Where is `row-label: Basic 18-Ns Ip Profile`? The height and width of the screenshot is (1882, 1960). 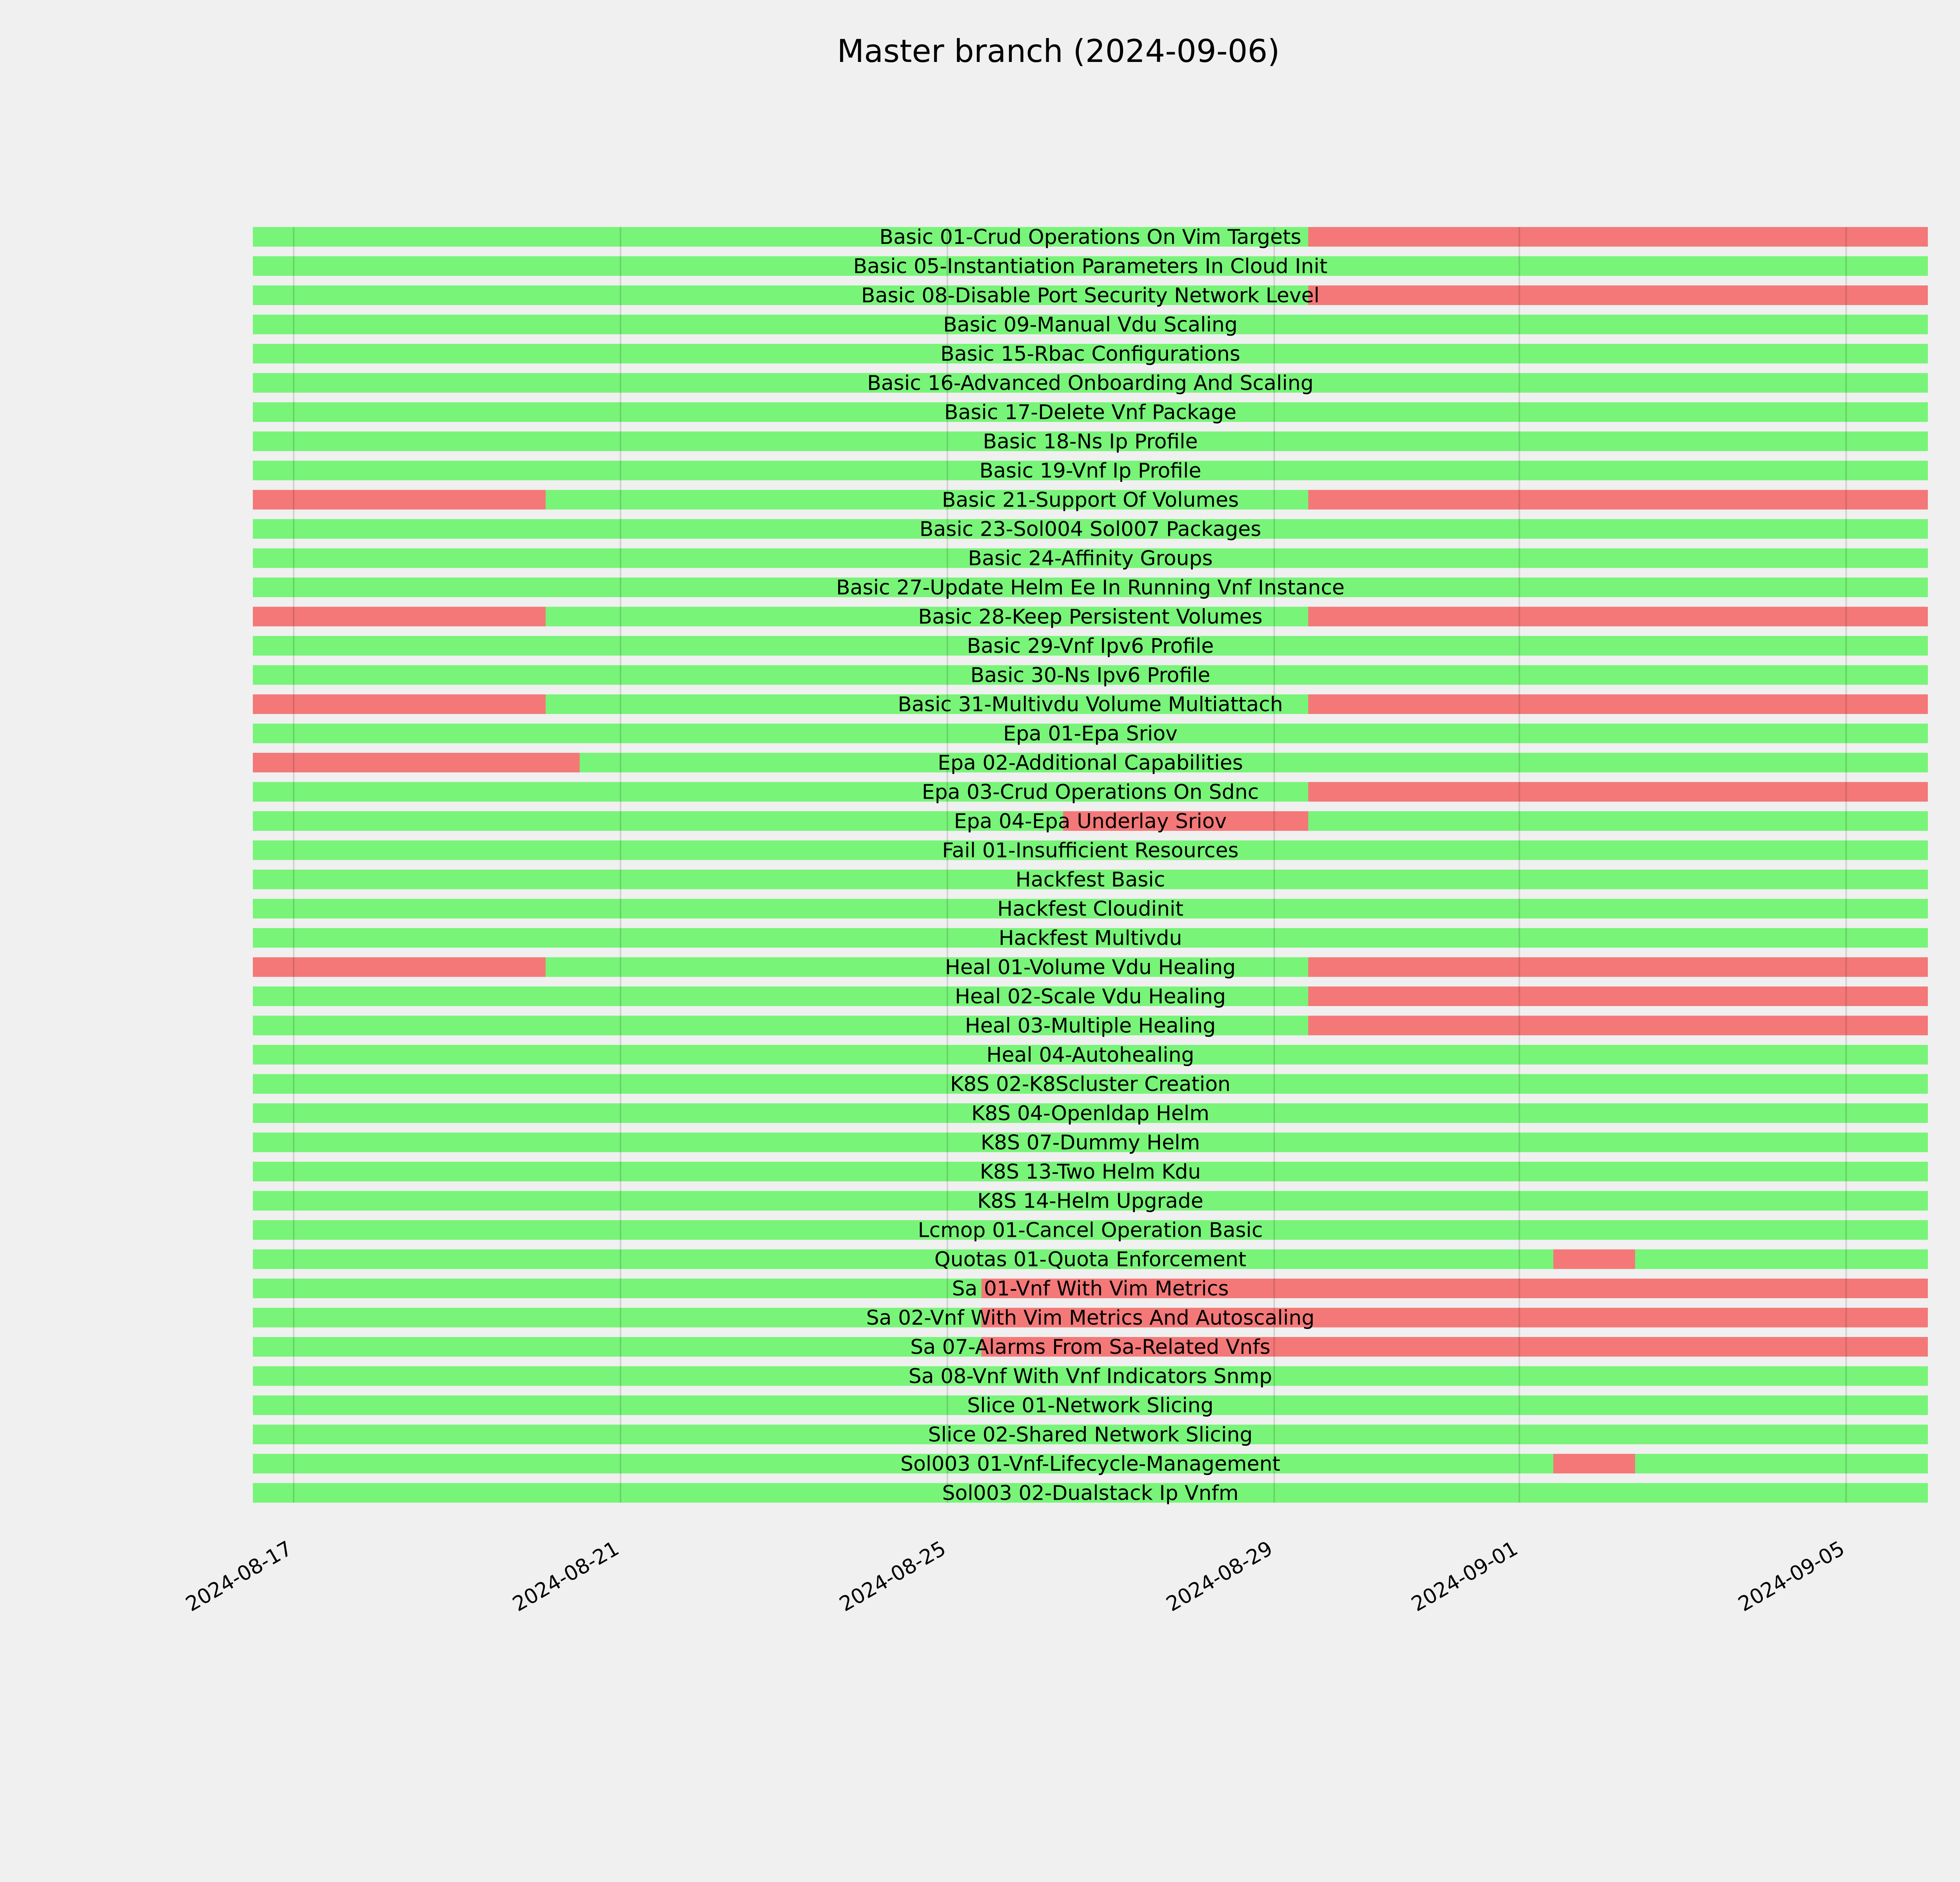
row-label: Basic 18-Ns Ip Profile is located at coordinates (1090, 442).